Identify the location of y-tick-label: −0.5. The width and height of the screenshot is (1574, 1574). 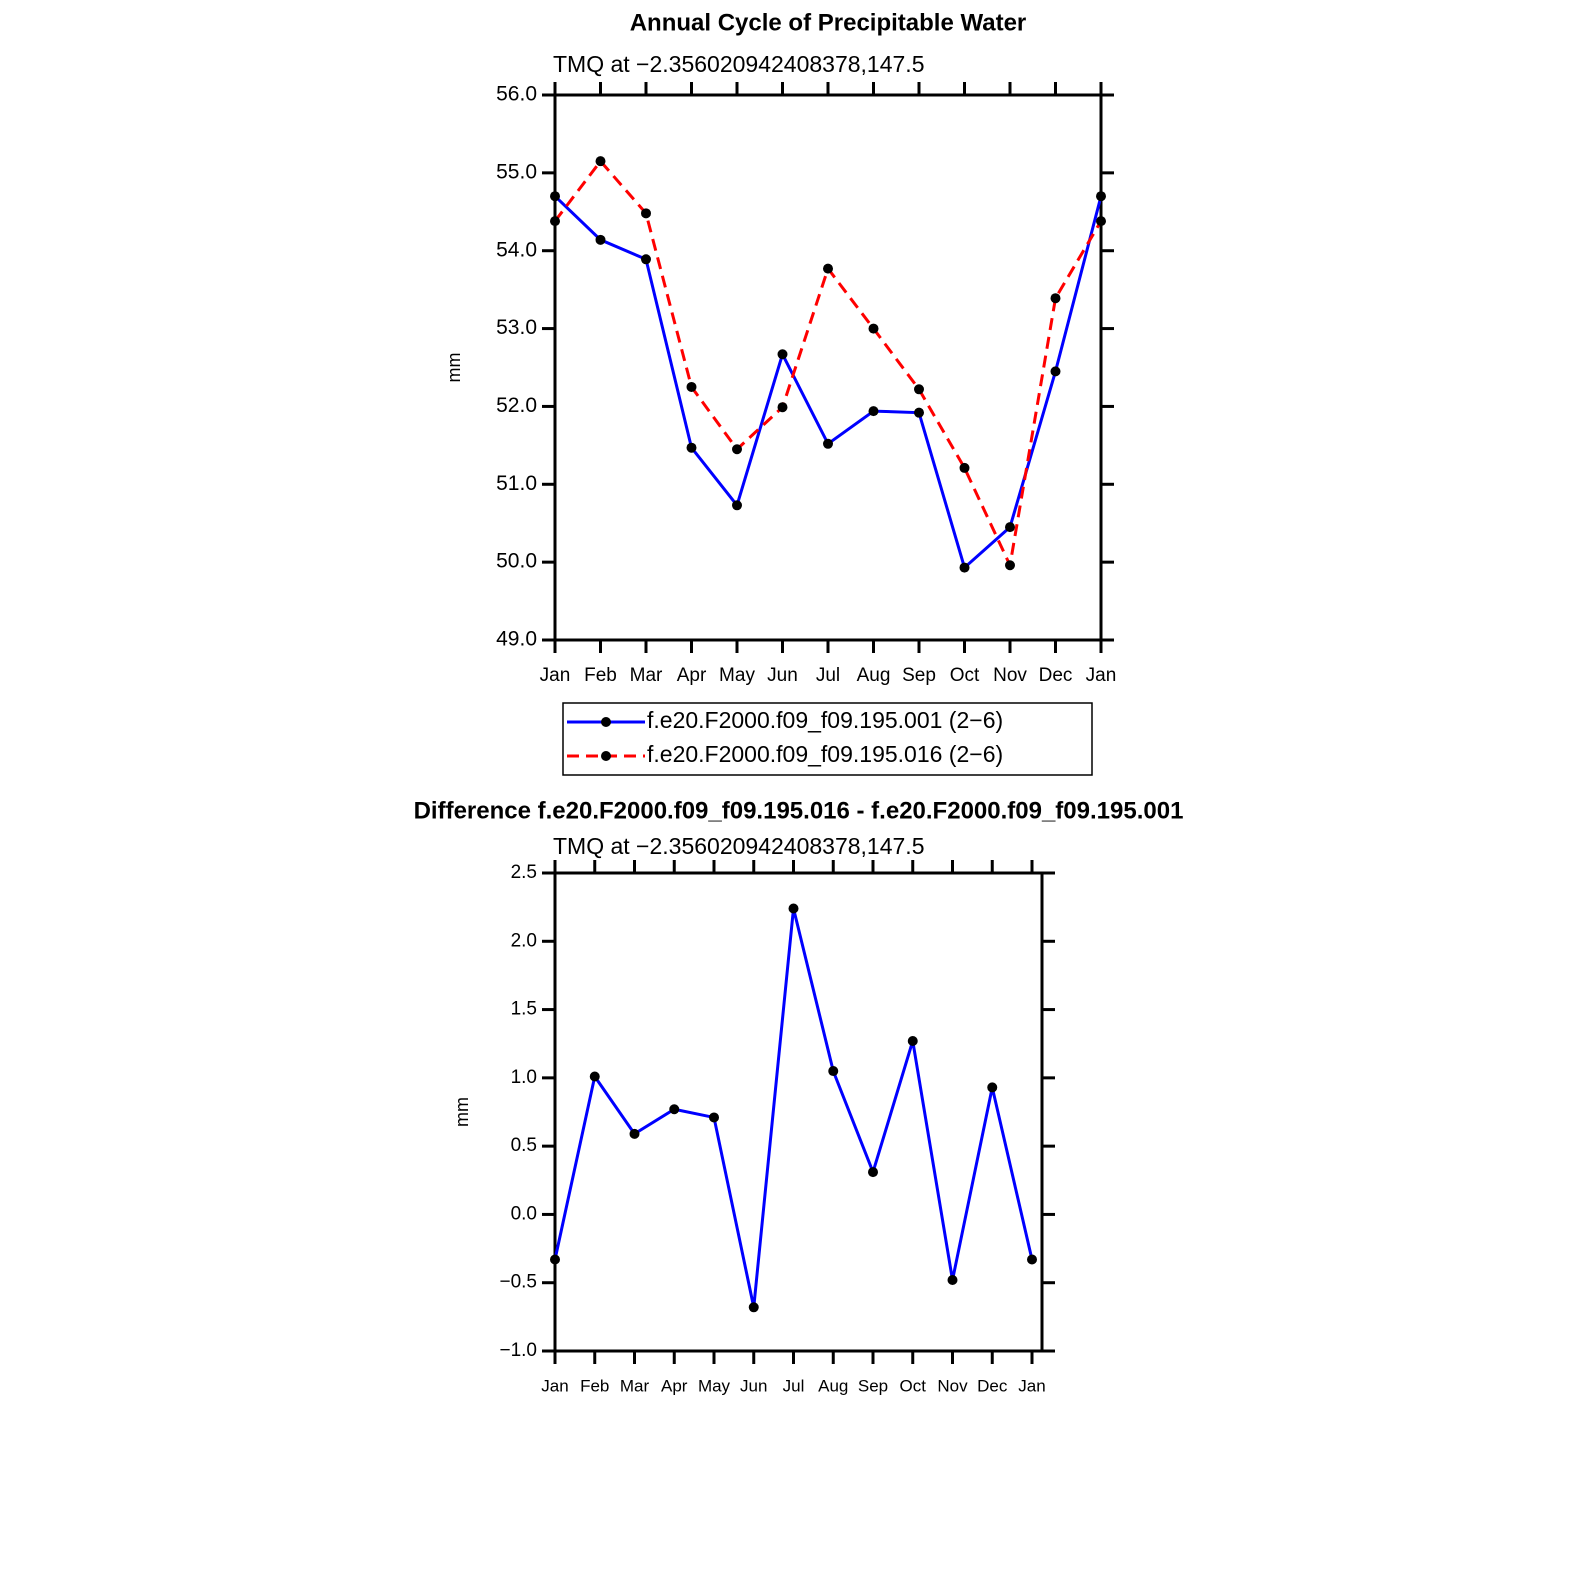
(518, 1282).